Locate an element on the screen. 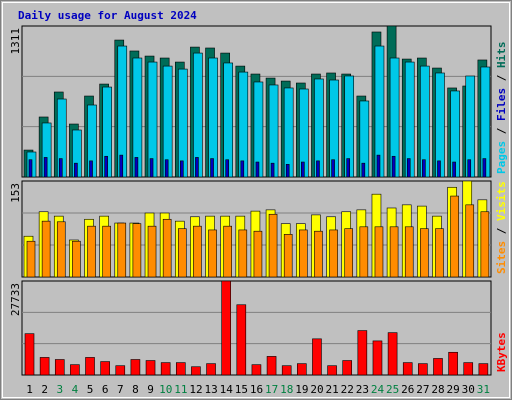 The image size is (512, 400). x-tick-label: 22 is located at coordinates (347, 389).